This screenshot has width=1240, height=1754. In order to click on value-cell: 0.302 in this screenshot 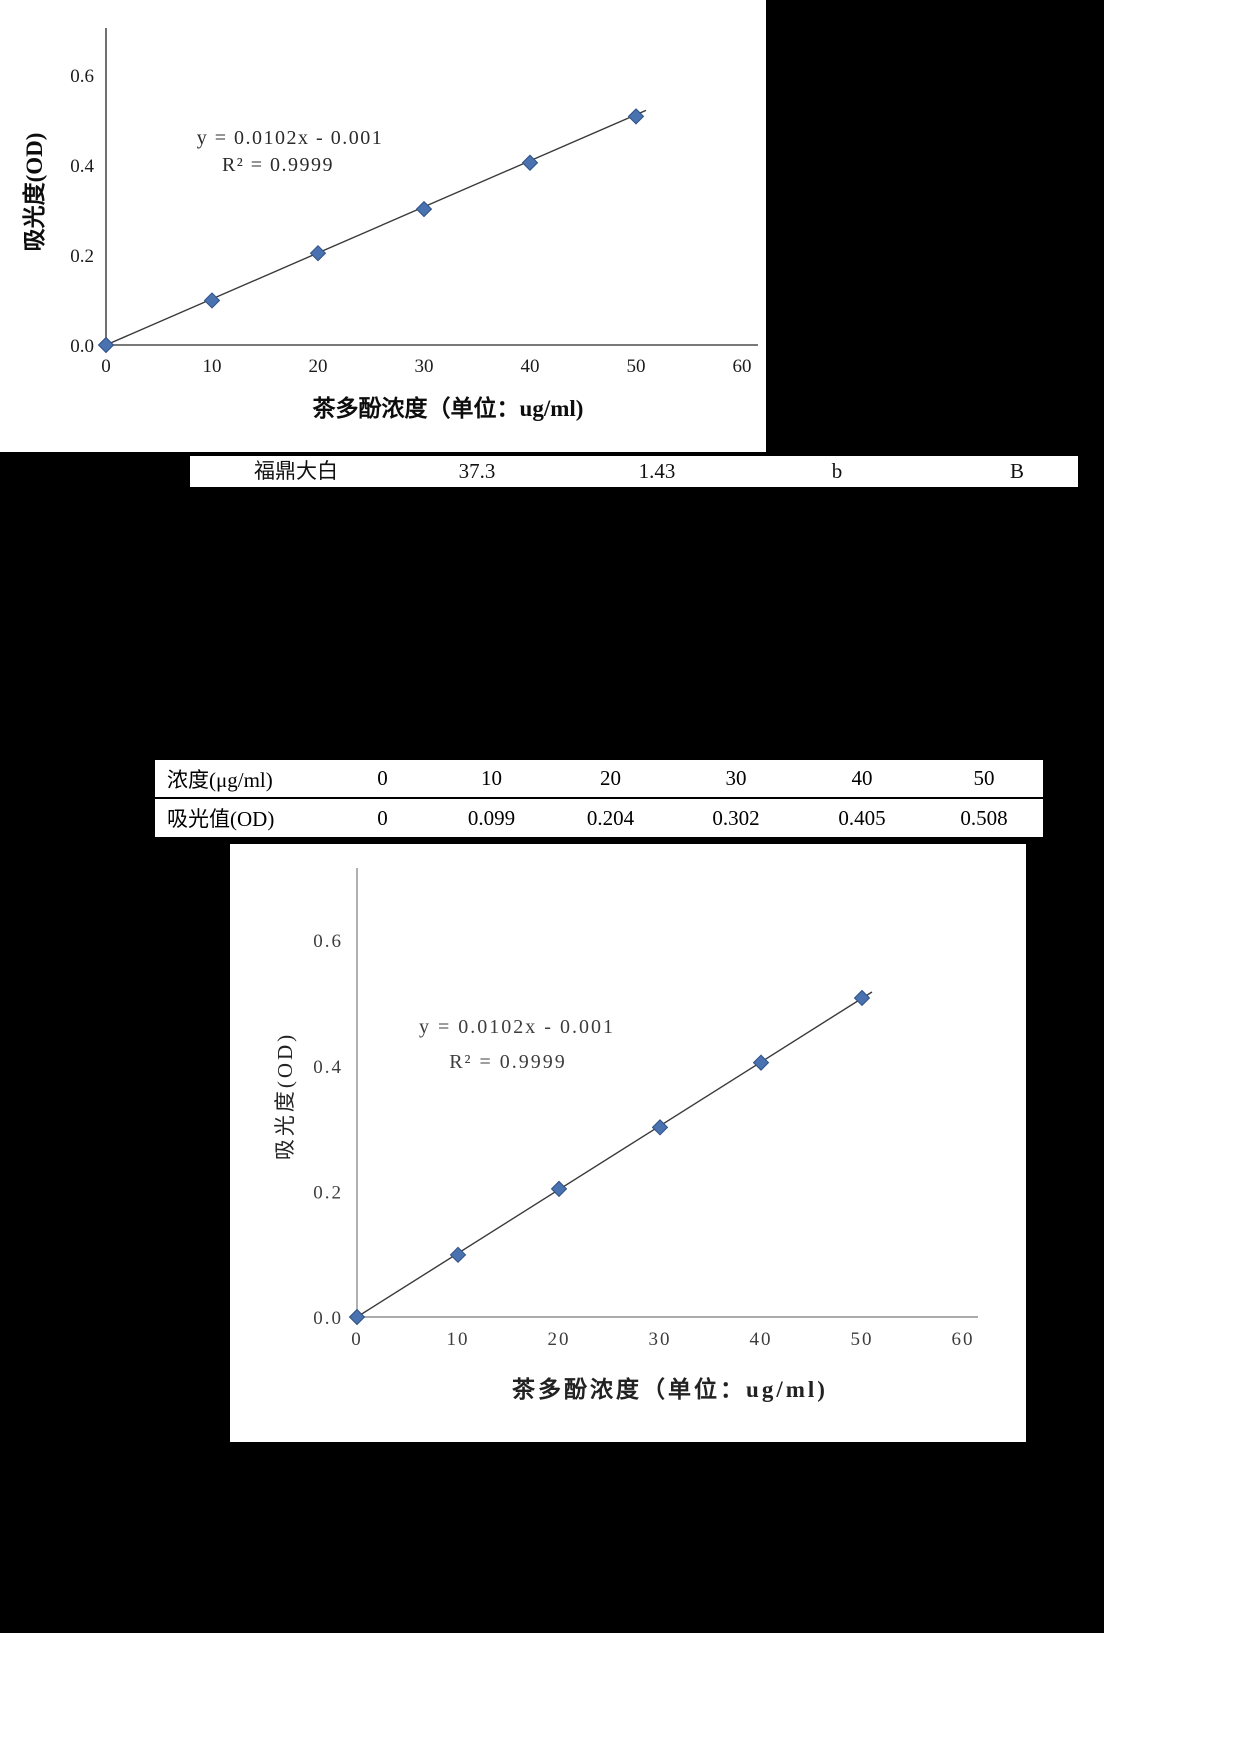, I will do `click(736, 817)`.